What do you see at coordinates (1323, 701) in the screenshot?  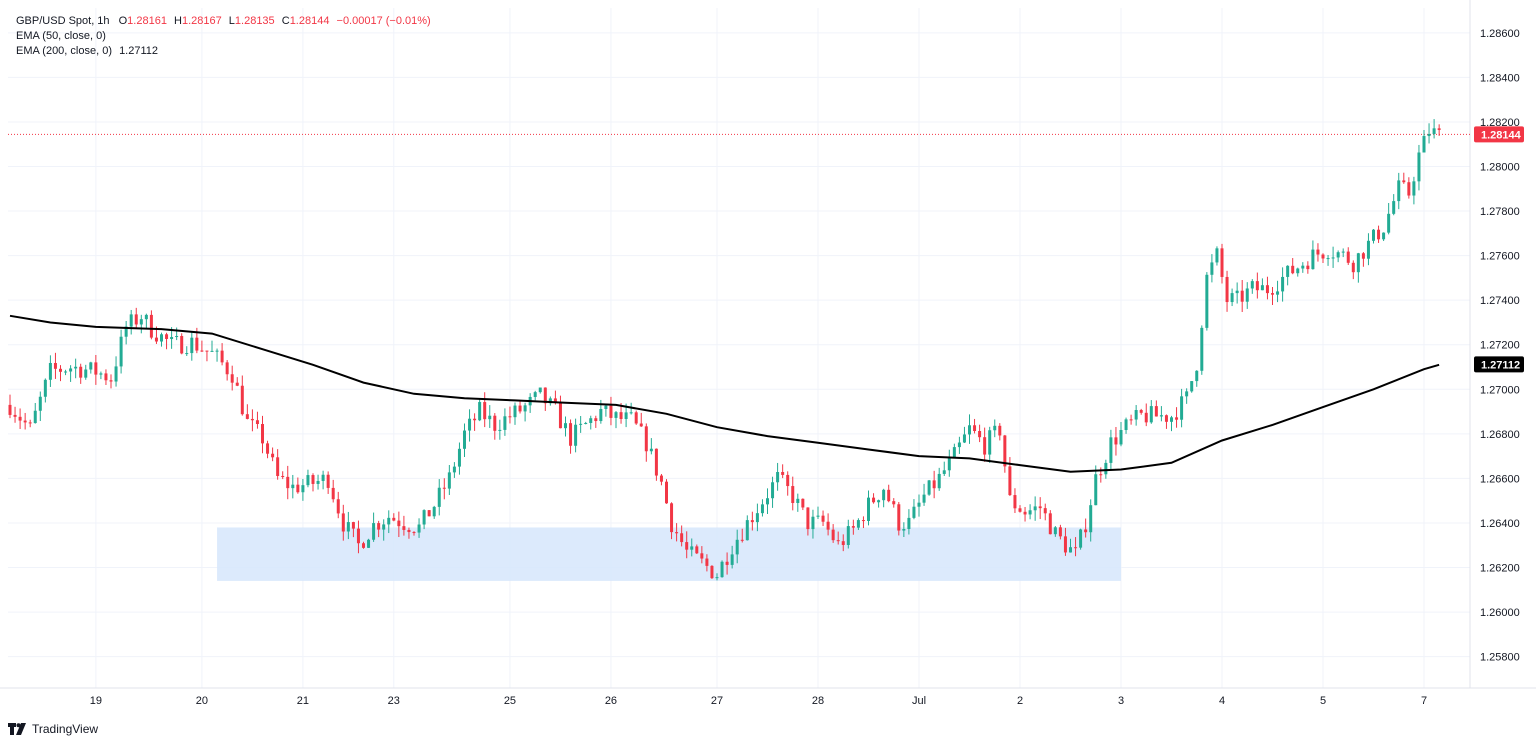 I see `time-tick-label: 5` at bounding box center [1323, 701].